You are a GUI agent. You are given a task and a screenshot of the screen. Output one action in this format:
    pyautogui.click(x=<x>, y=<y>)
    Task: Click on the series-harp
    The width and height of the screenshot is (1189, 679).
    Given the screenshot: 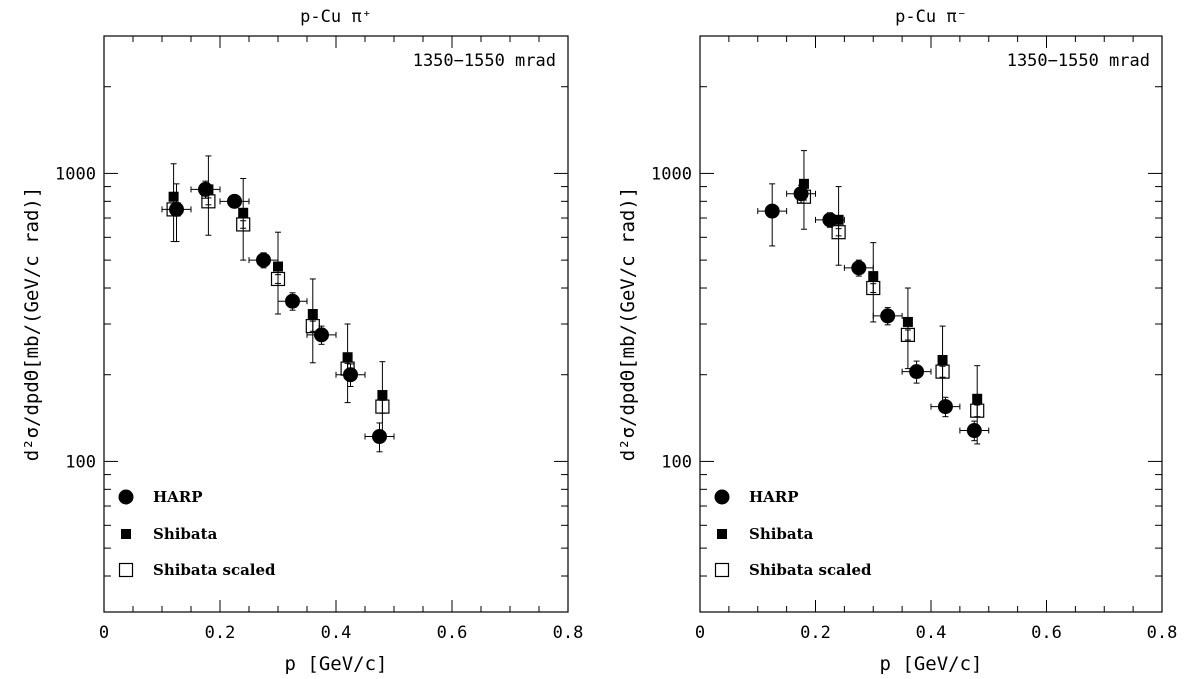 What is the action you would take?
    pyautogui.click(x=278, y=316)
    